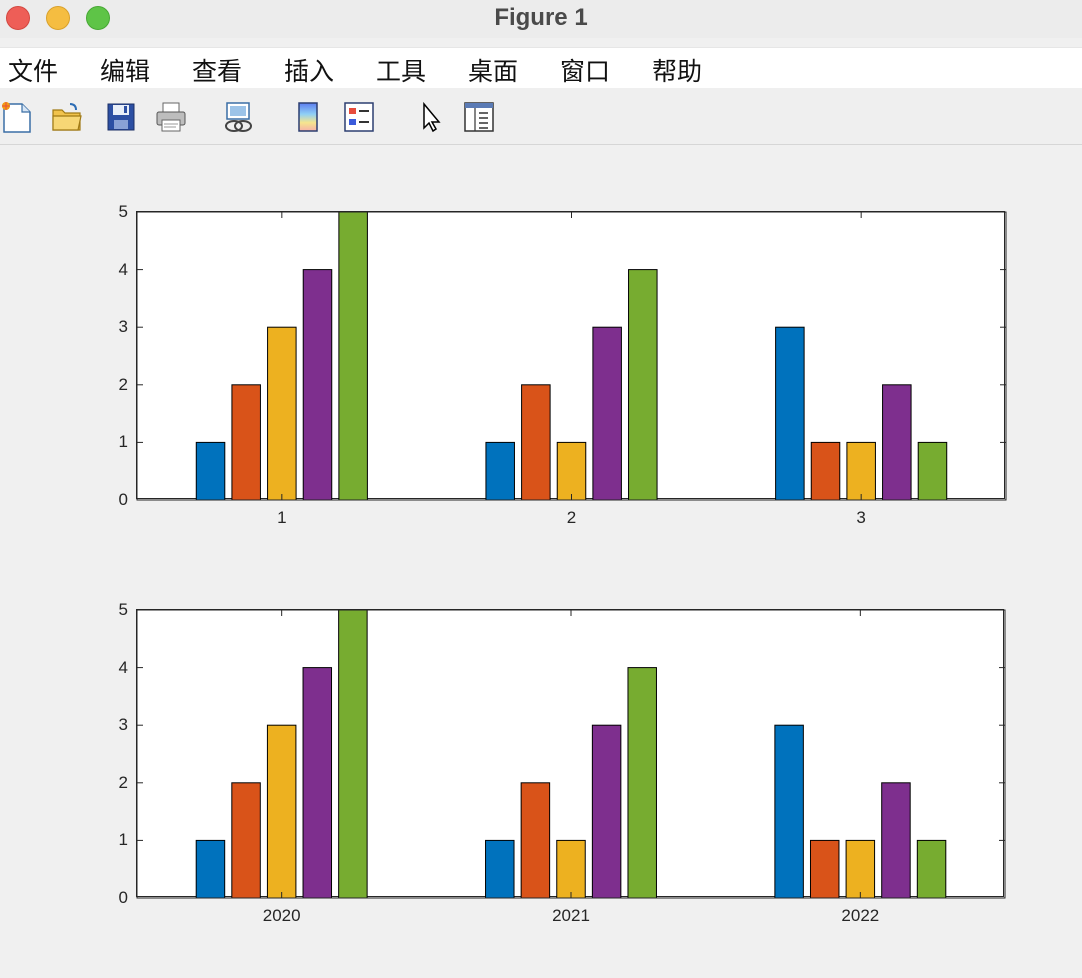  What do you see at coordinates (541, 116) in the screenshot?
I see `toolbar` at bounding box center [541, 116].